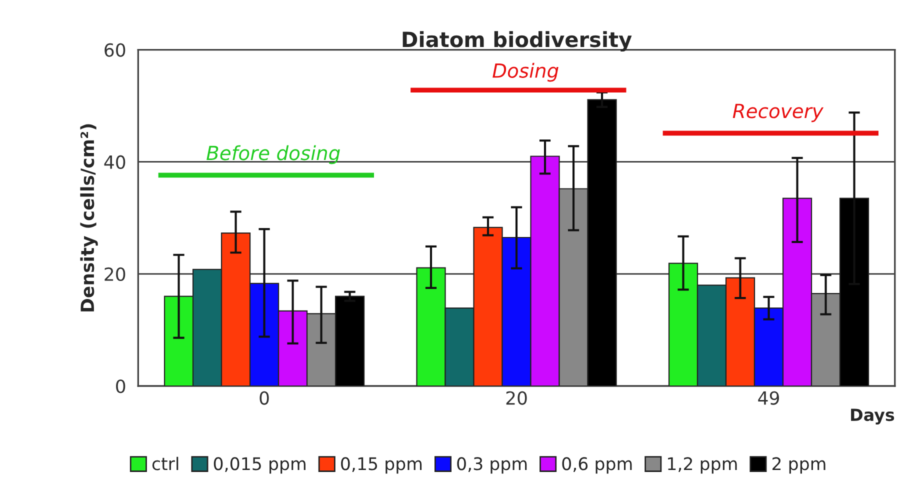  What do you see at coordinates (115, 162) in the screenshot?
I see `y-tick-label: 40` at bounding box center [115, 162].